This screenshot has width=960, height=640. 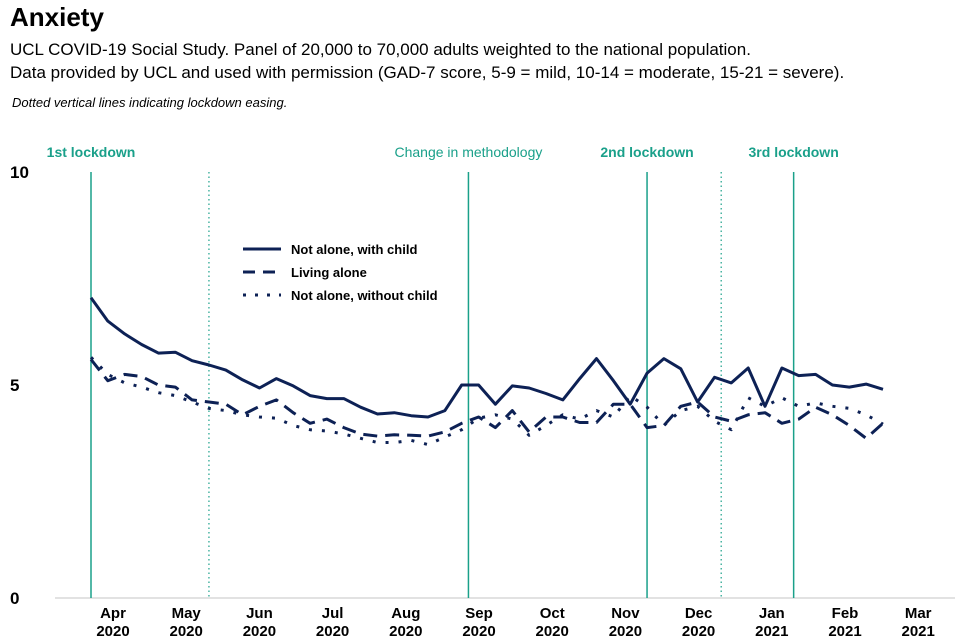 What do you see at coordinates (113, 613) in the screenshot?
I see `x-tick-label-month: Apr` at bounding box center [113, 613].